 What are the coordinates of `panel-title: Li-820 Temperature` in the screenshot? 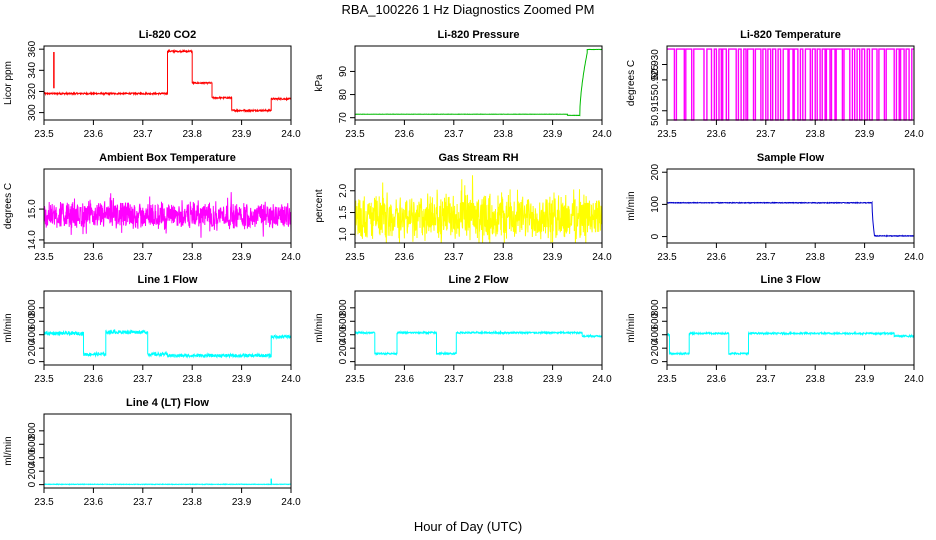 It's located at (790, 35).